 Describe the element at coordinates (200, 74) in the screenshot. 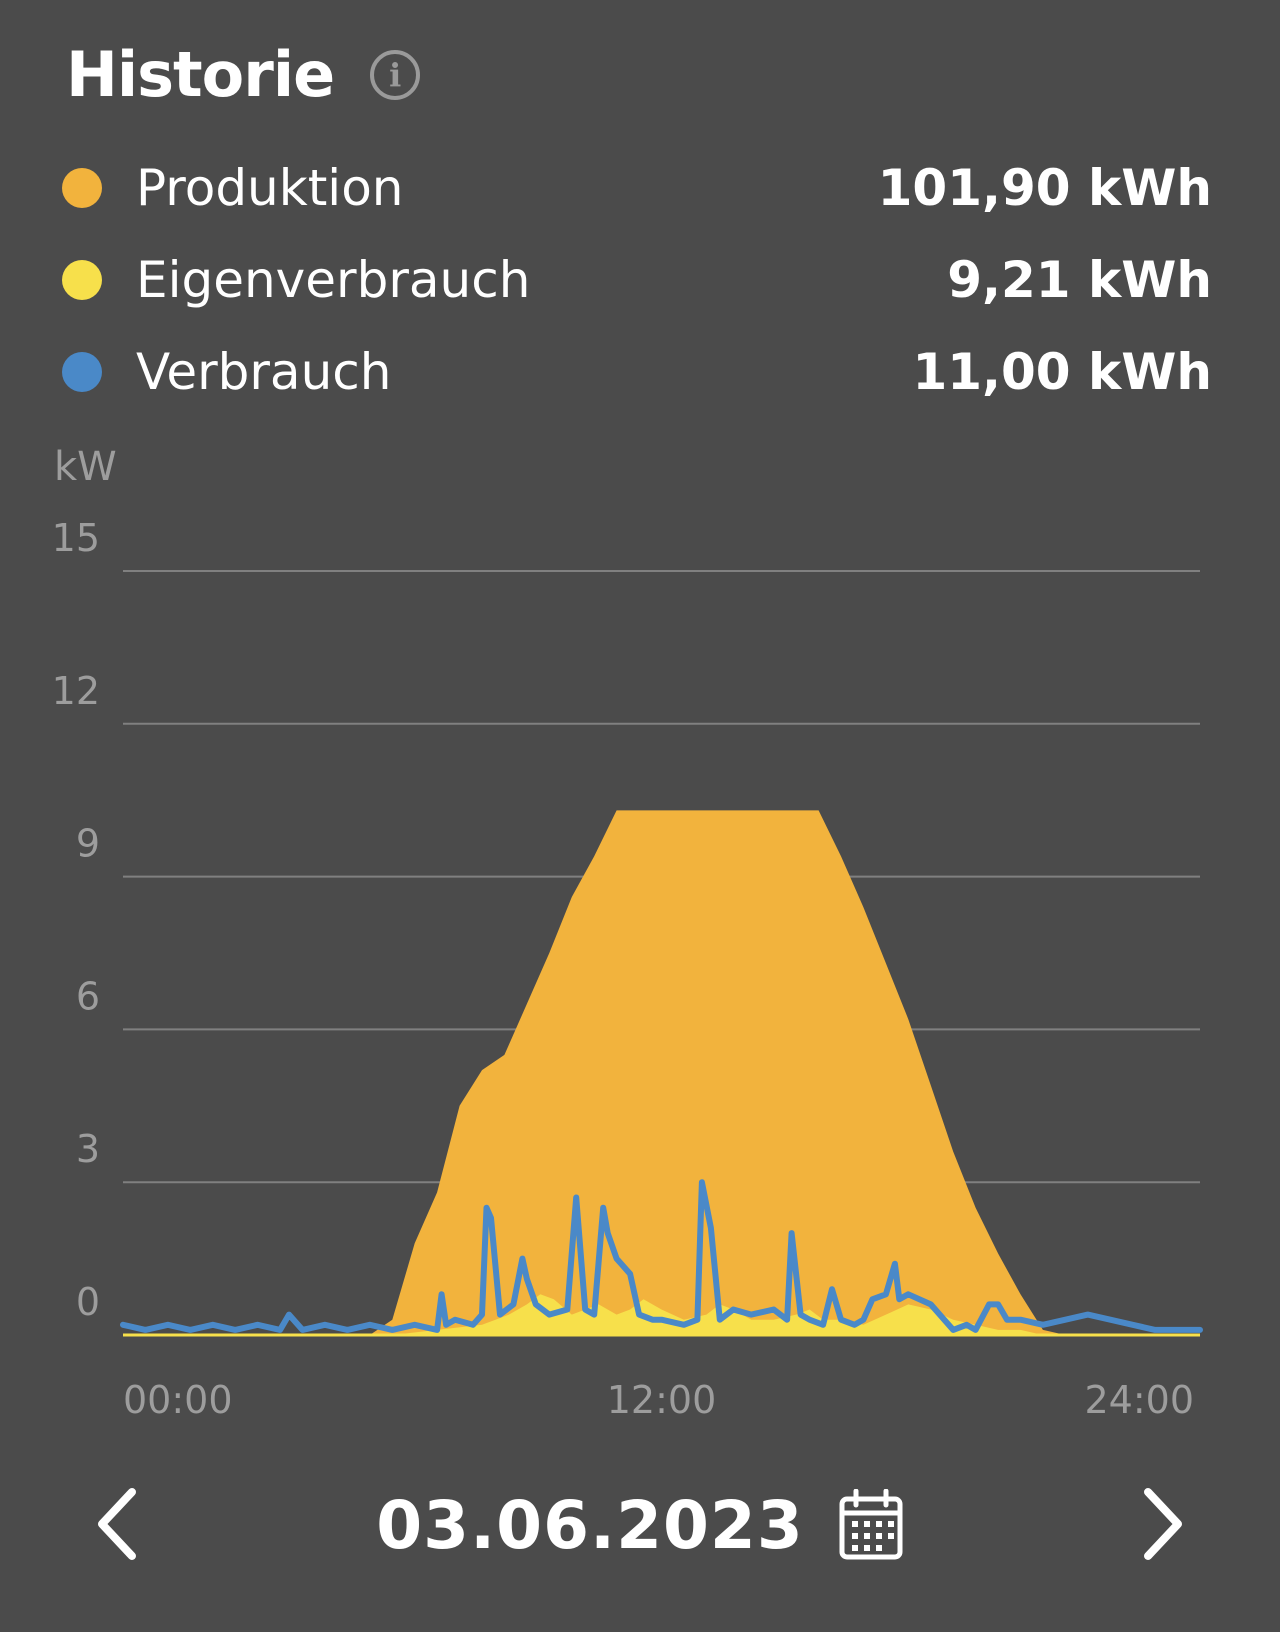

I see `page-title: Historie` at that location.